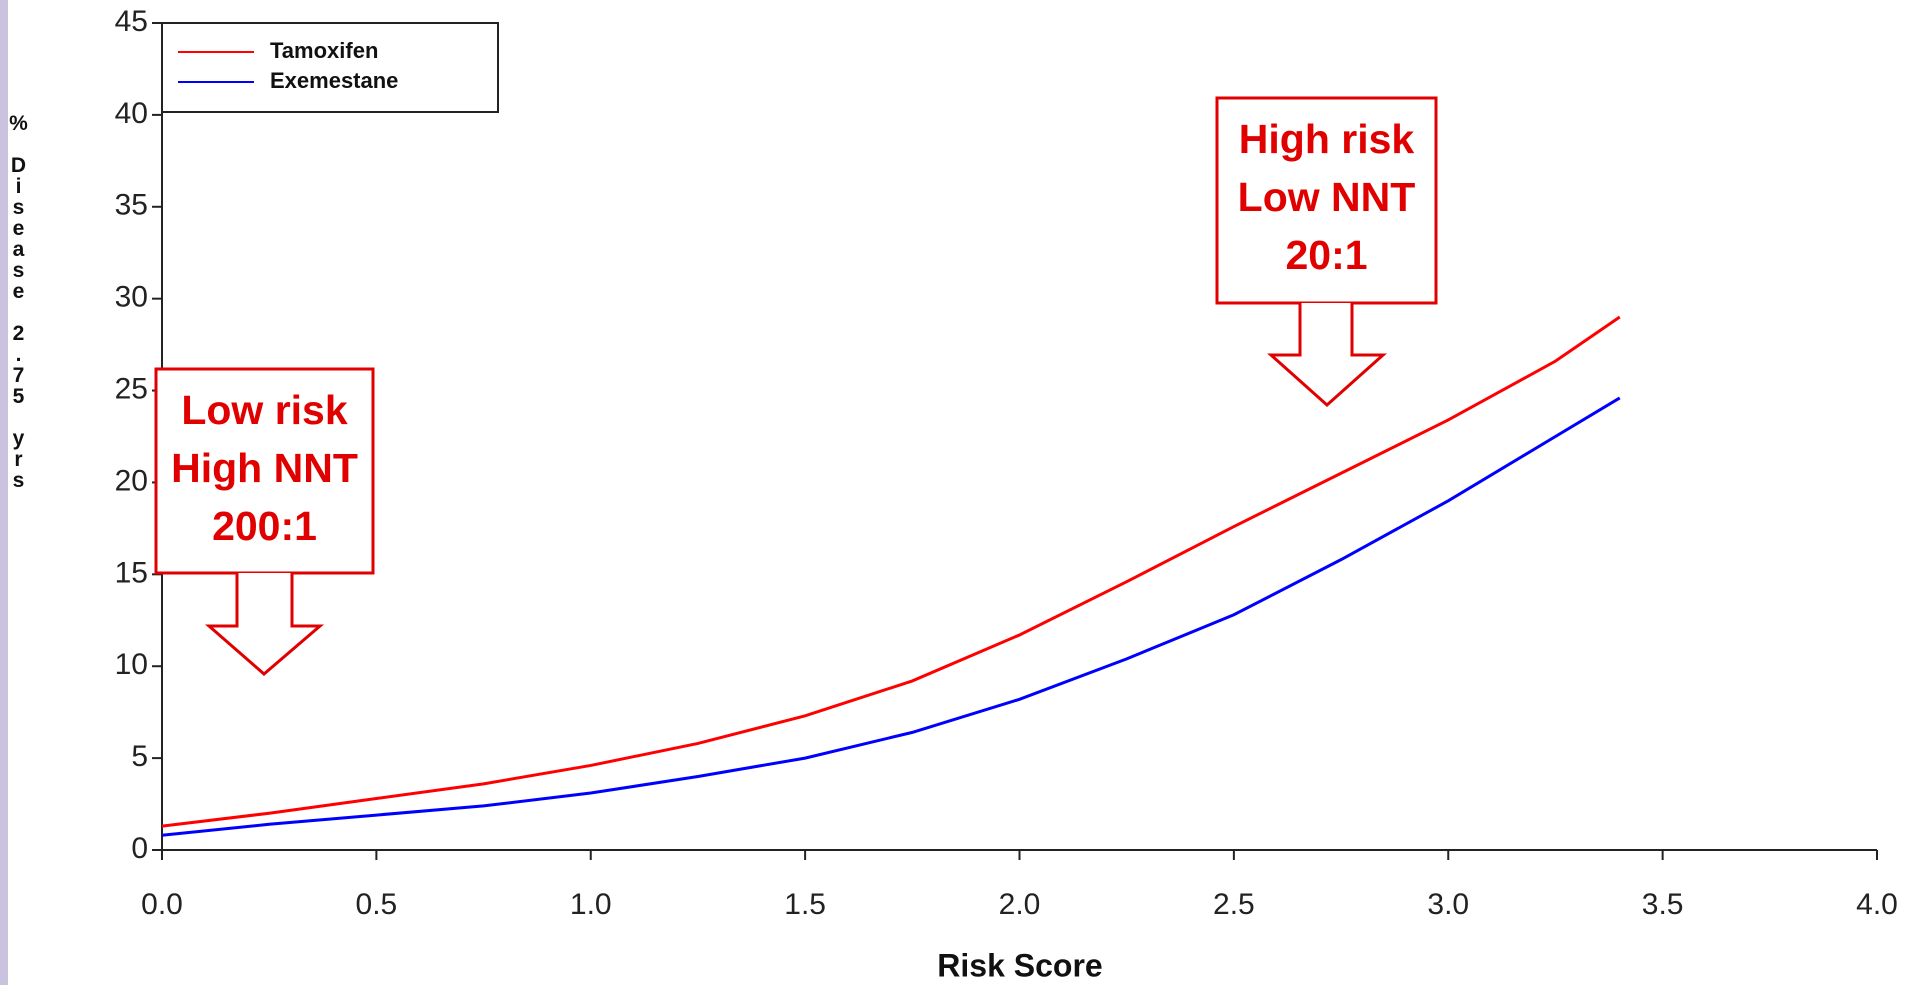 The height and width of the screenshot is (985, 1905). What do you see at coordinates (4, 492) in the screenshot?
I see `left-strip` at bounding box center [4, 492].